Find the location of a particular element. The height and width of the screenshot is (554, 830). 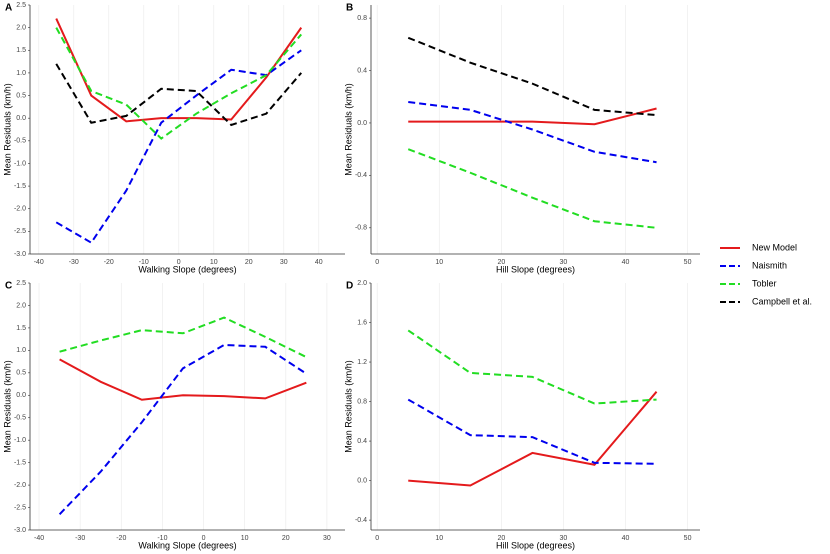

legend-label: New Model is located at coordinates (774, 247).